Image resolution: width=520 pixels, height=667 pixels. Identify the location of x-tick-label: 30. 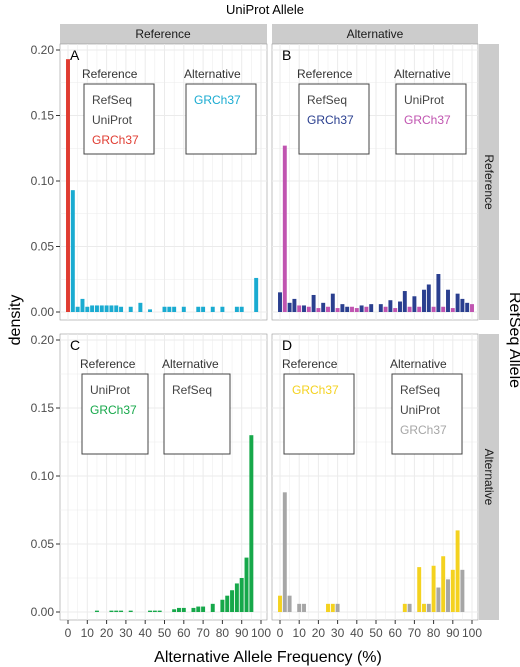
(338, 633).